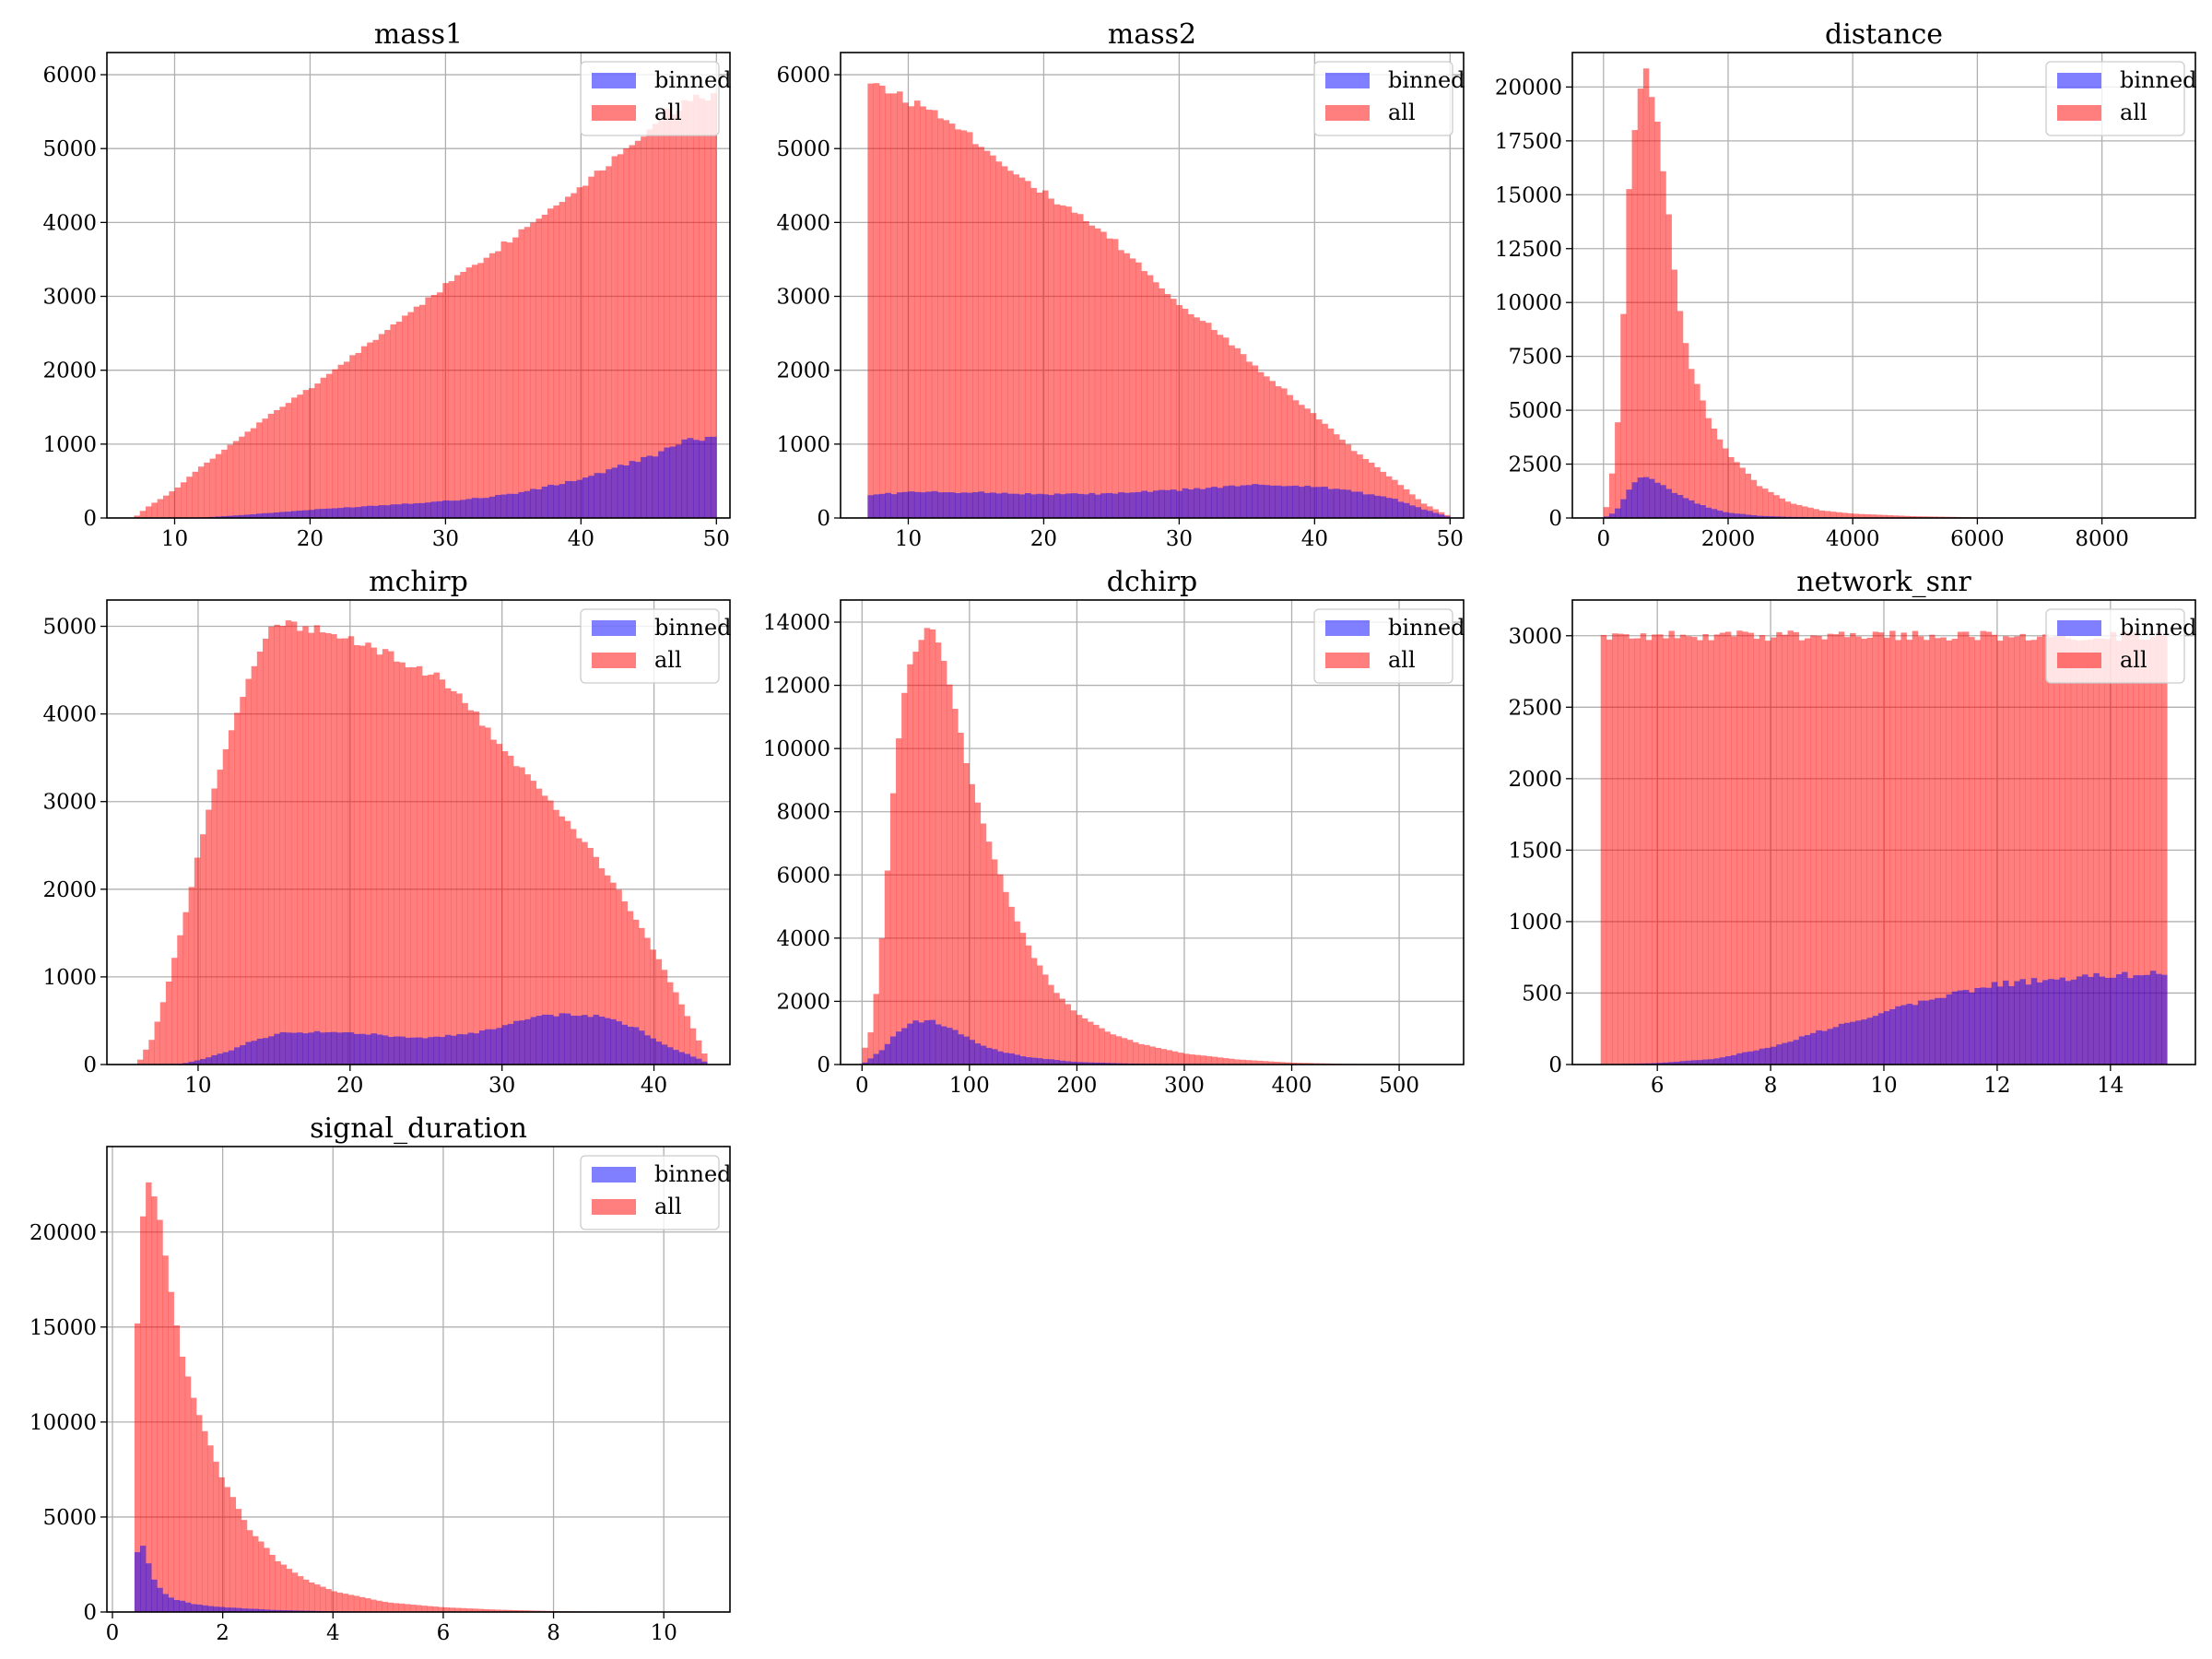 The image size is (2212, 1659). Describe the element at coordinates (2158, 80) in the screenshot. I see `legend-label-binned: binned` at that location.